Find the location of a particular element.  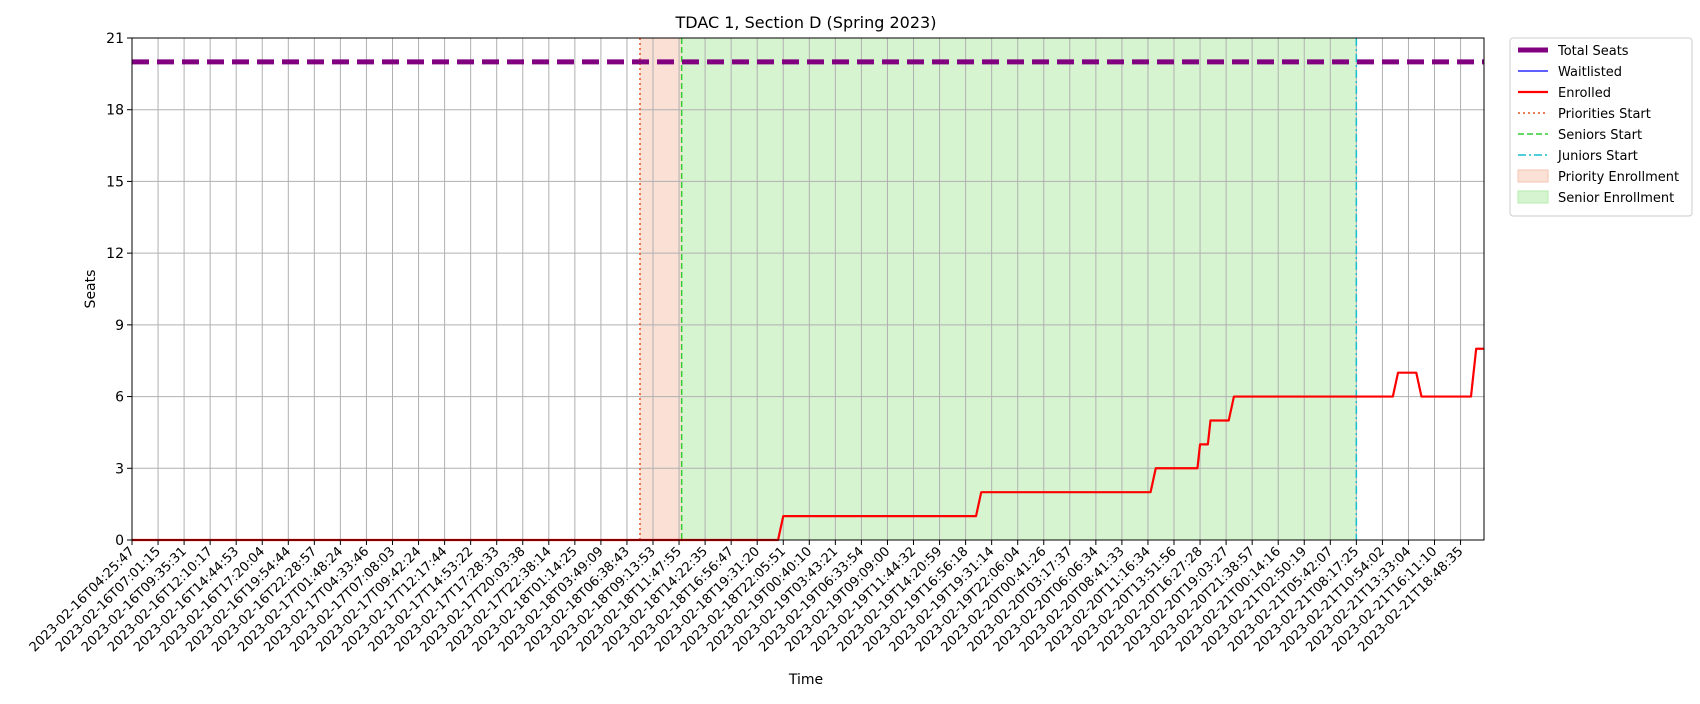

y-tick-label: 12 is located at coordinates (115, 254).